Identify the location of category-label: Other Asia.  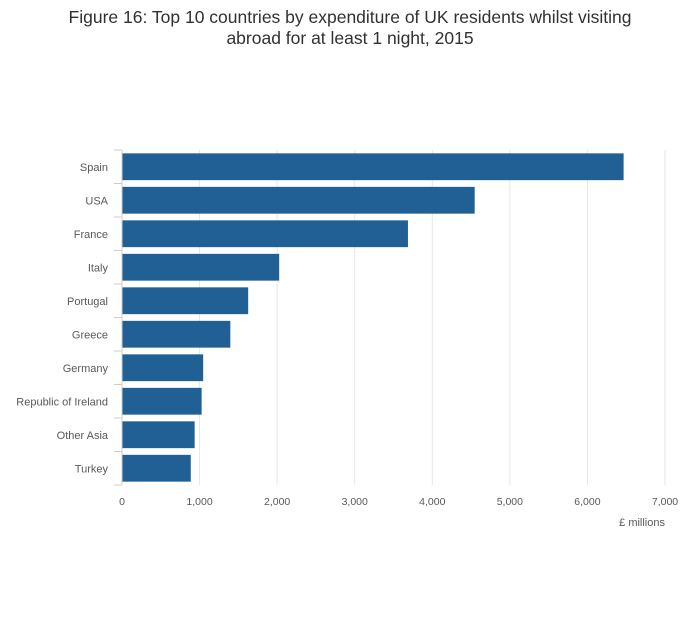
(83, 436).